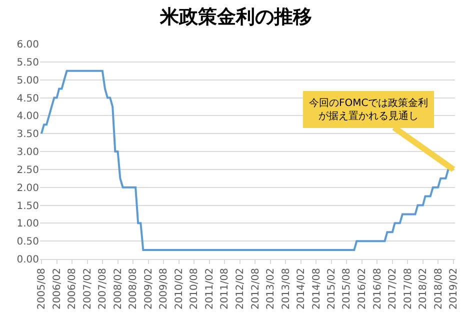 Image resolution: width=472 pixels, height=322 pixels. Describe the element at coordinates (27, 260) in the screenshot. I see `y-tick-label: 0.00` at that location.